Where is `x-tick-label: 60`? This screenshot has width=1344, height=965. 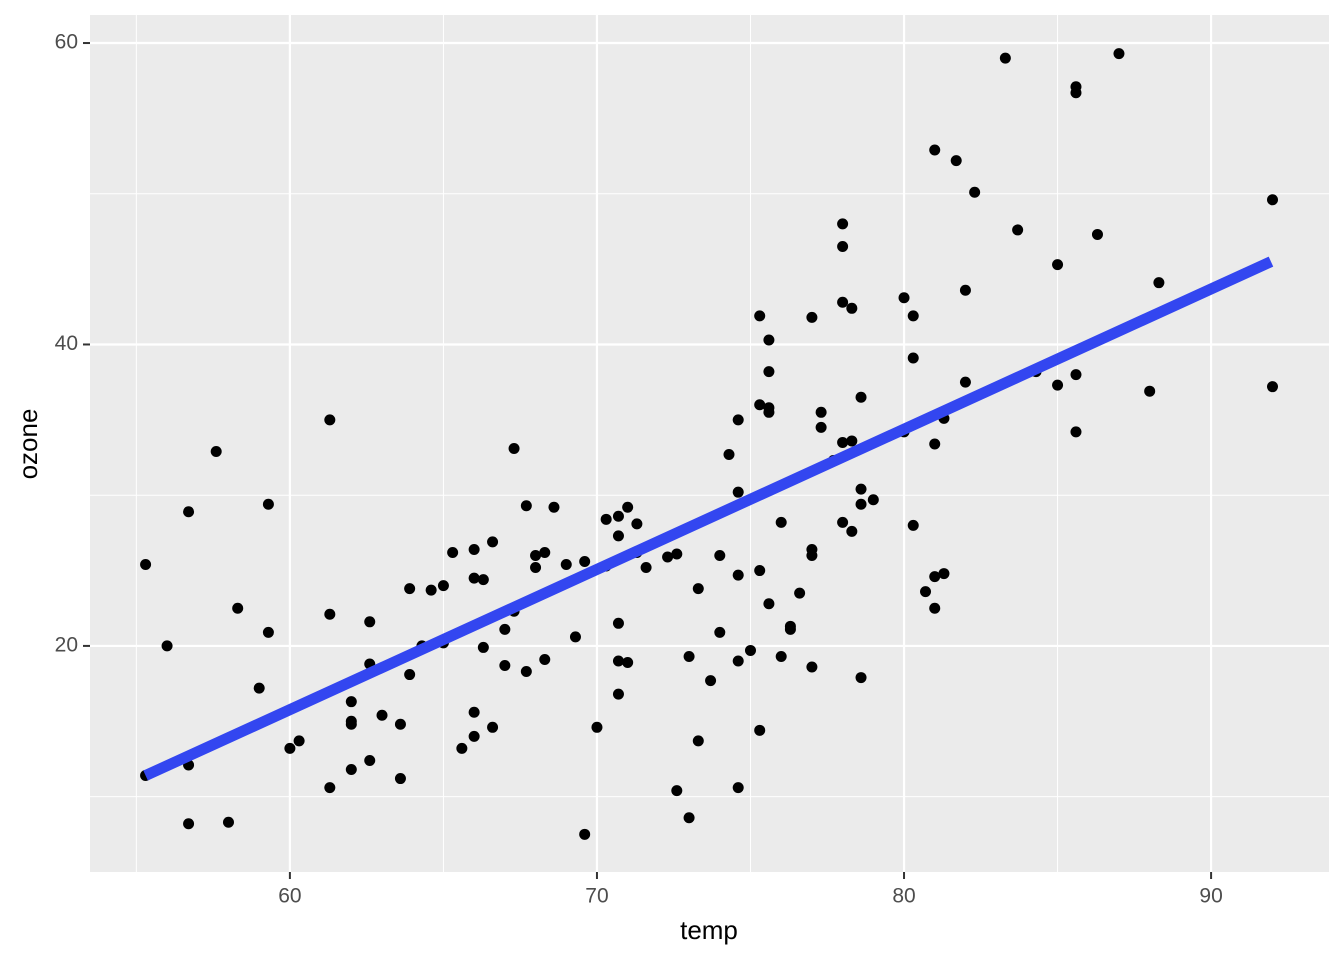
x-tick-label: 60 is located at coordinates (289, 896).